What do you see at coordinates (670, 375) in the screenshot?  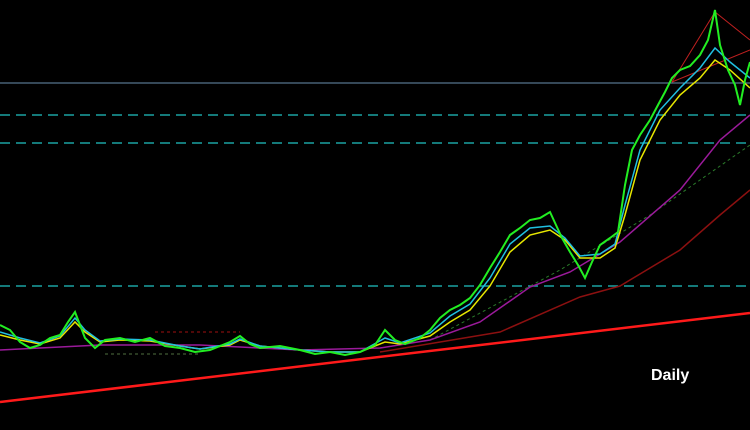 I see `timeframe-label: Daily` at bounding box center [670, 375].